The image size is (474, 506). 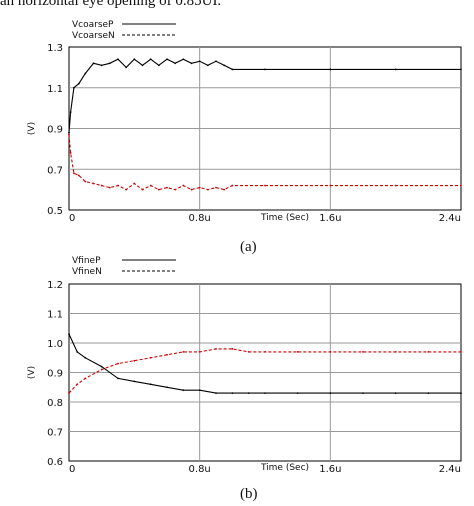 What do you see at coordinates (55, 211) in the screenshot?
I see `y-tick-label: 0.5` at bounding box center [55, 211].